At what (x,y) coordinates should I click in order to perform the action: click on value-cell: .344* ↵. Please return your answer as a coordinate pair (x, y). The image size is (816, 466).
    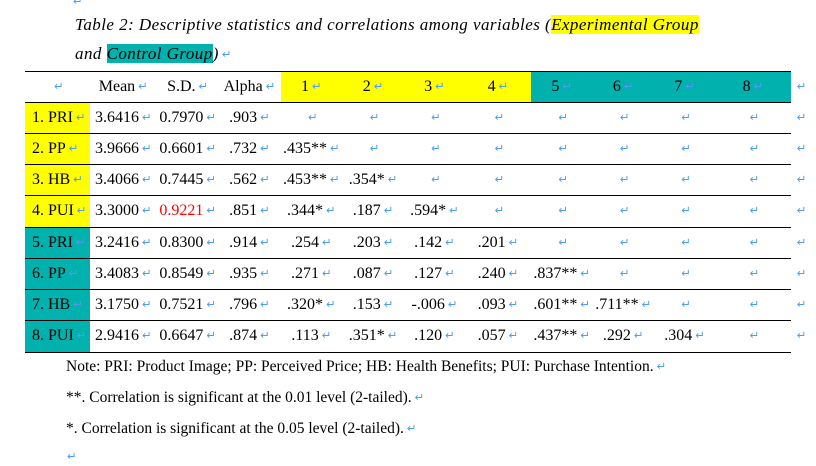
    Looking at the image, I should click on (311, 211).